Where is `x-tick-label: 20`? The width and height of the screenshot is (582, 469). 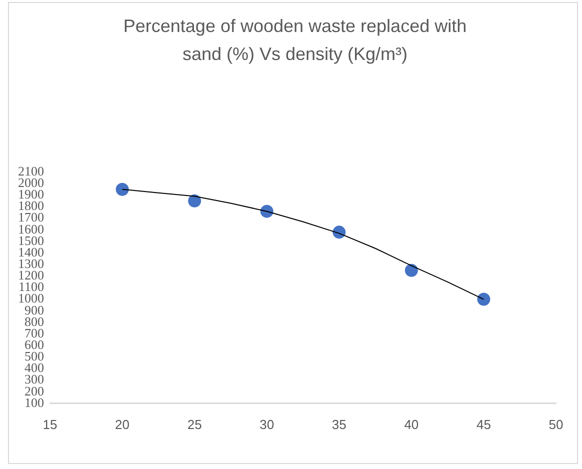 x-tick-label: 20 is located at coordinates (122, 424).